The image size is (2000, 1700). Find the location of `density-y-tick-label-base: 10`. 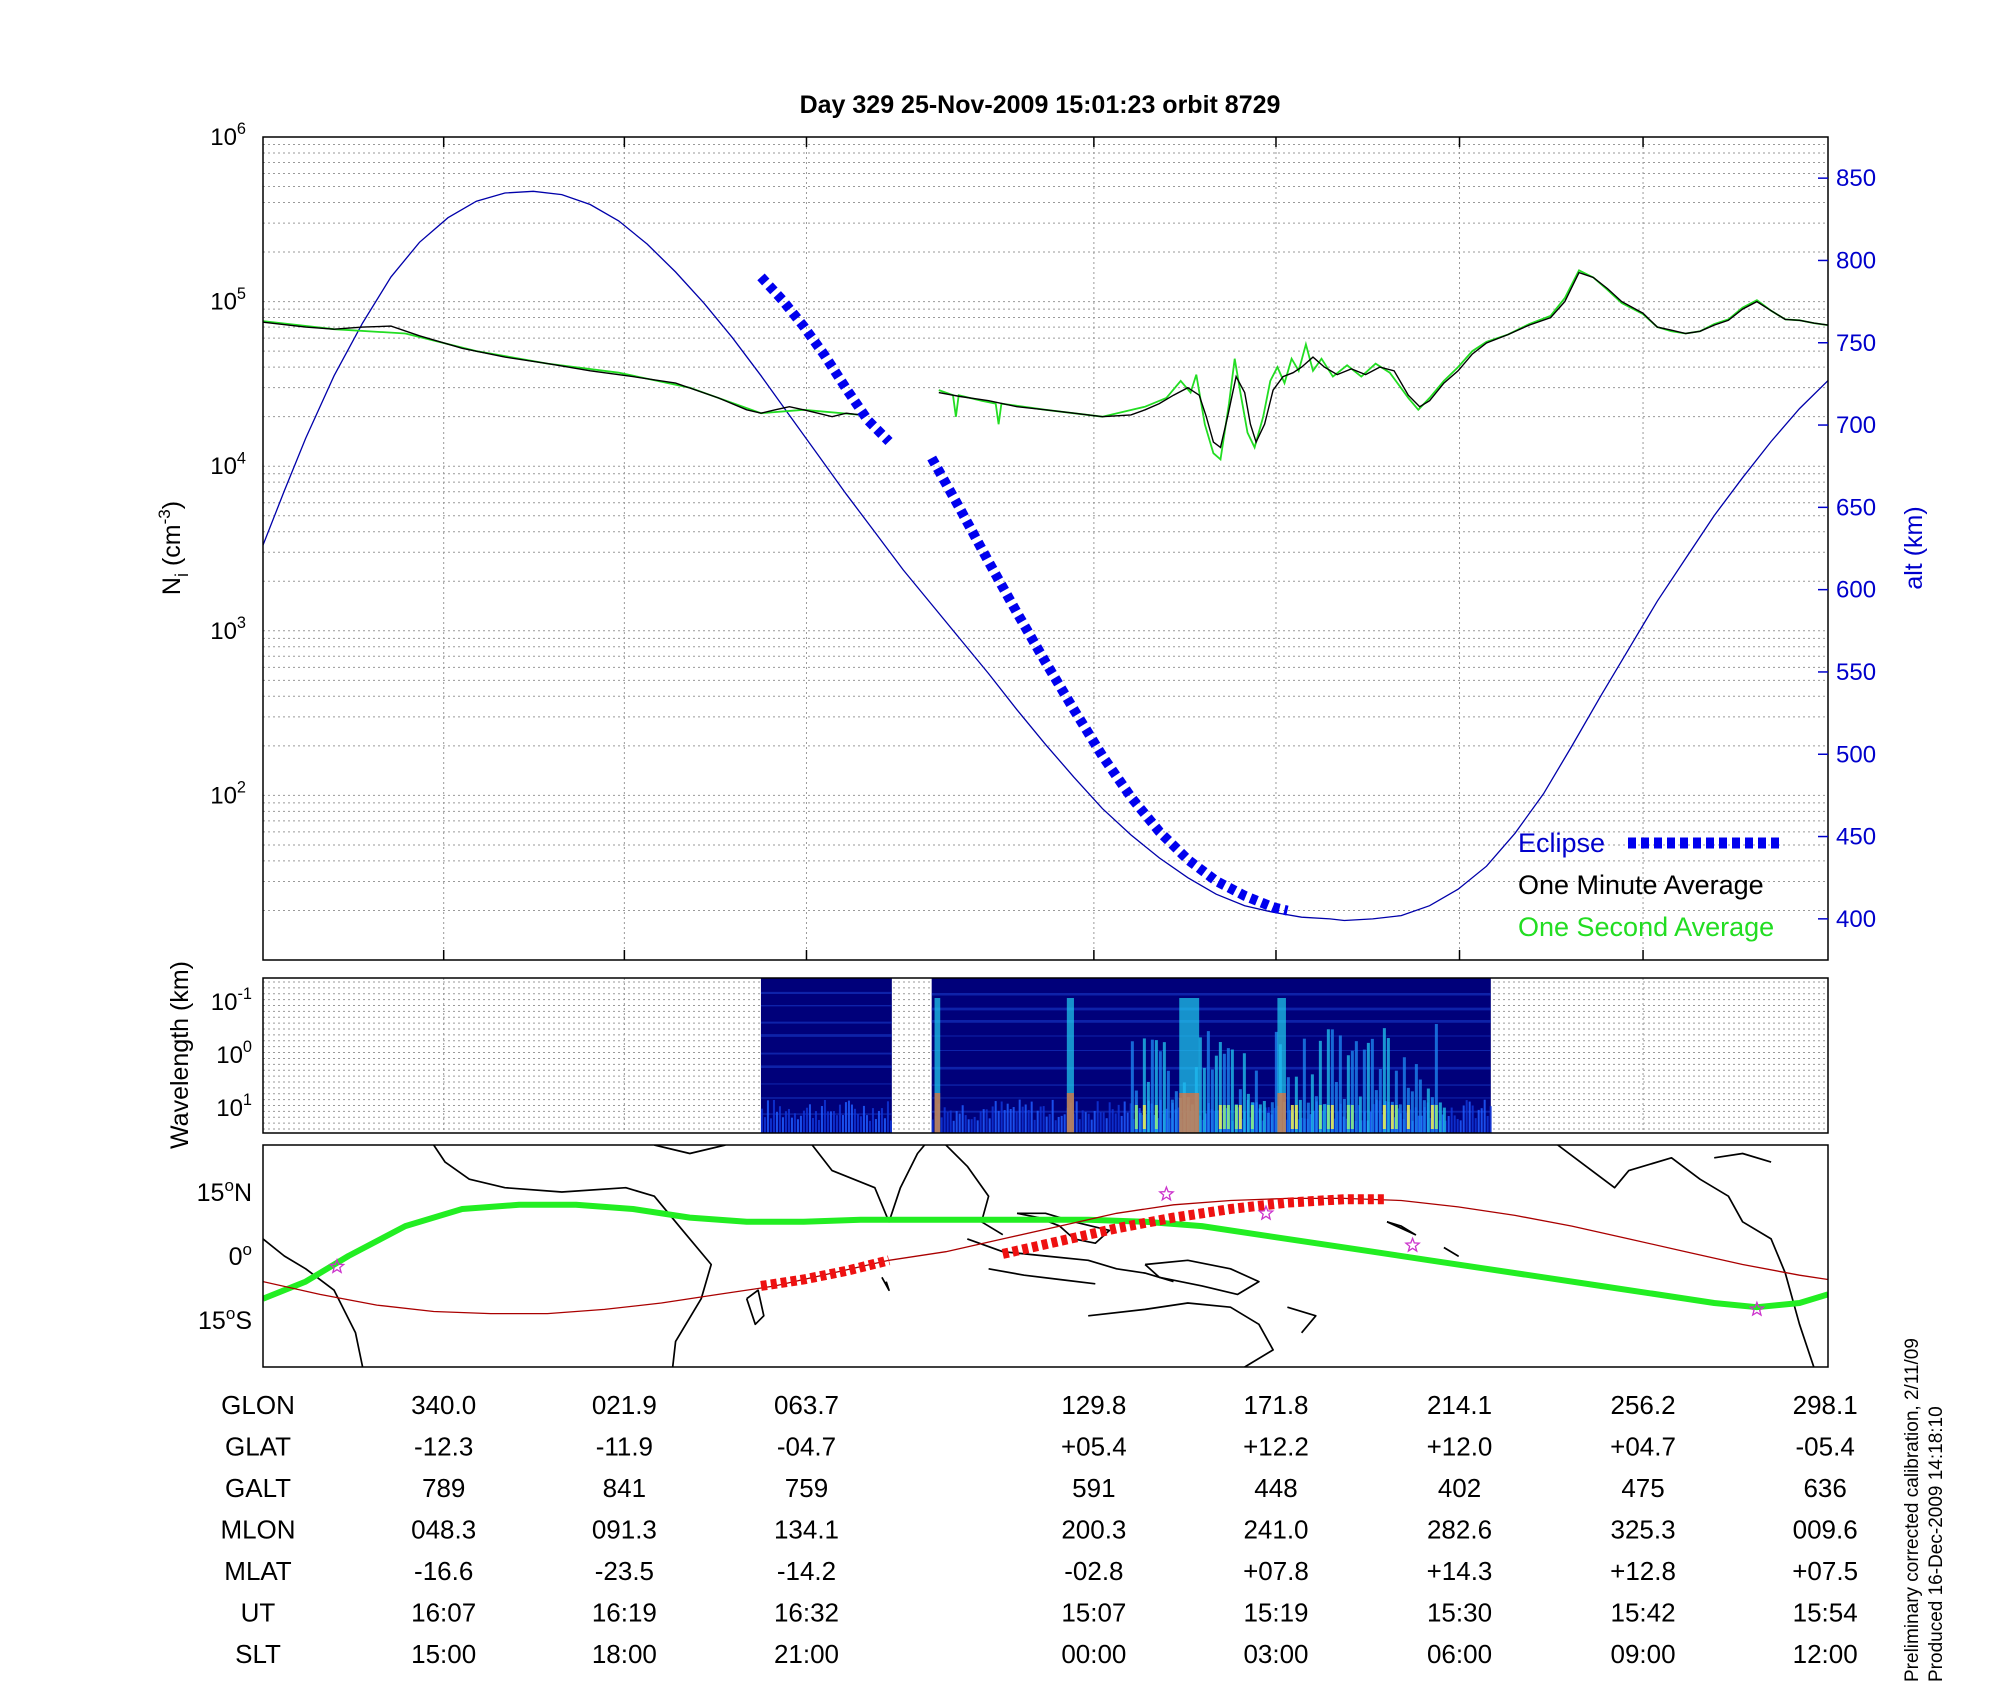

density-y-tick-label-base: 10 is located at coordinates (223, 137).